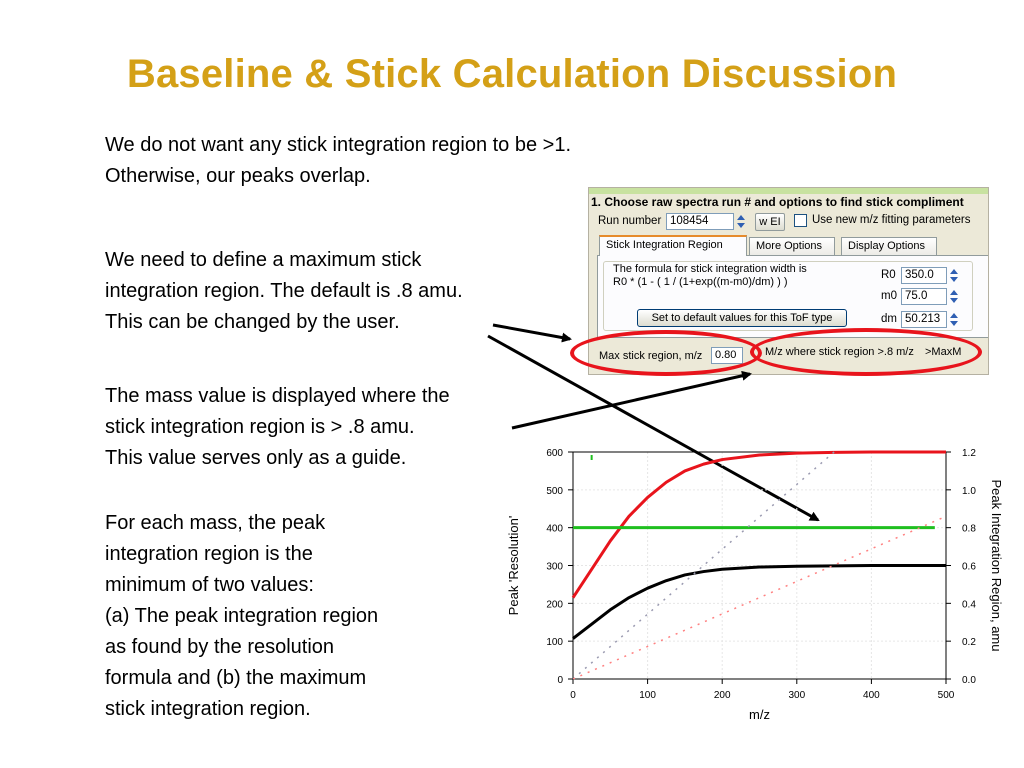  What do you see at coordinates (554, 567) in the screenshot?
I see `y-tick-label: 300` at bounding box center [554, 567].